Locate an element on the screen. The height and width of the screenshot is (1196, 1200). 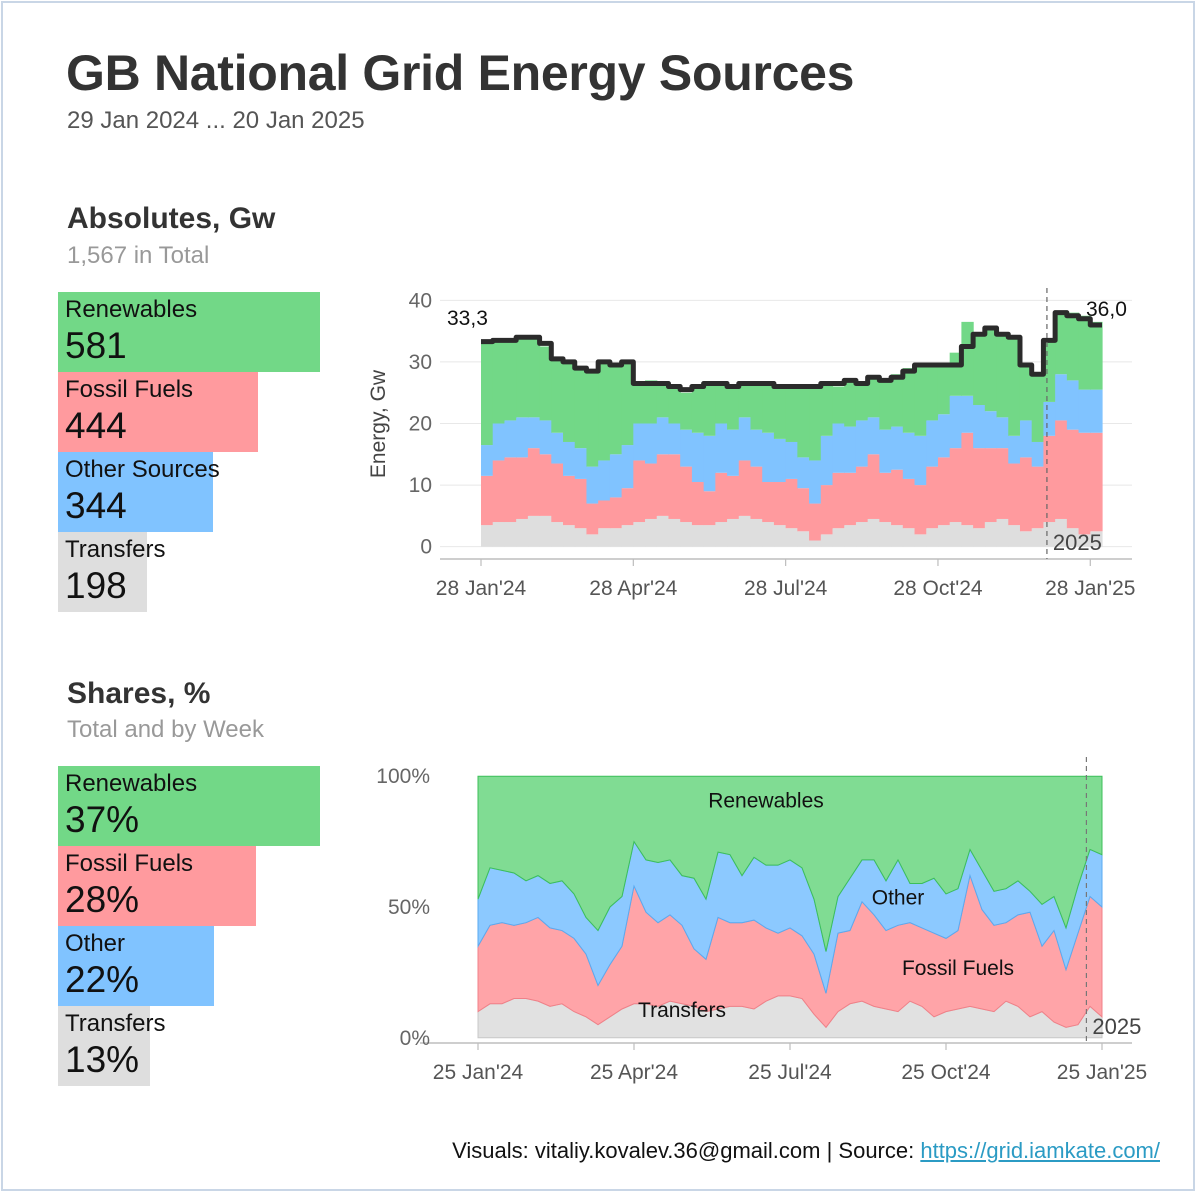
kpi-transfers-share: Transfers 13% is located at coordinates (111, 1046).